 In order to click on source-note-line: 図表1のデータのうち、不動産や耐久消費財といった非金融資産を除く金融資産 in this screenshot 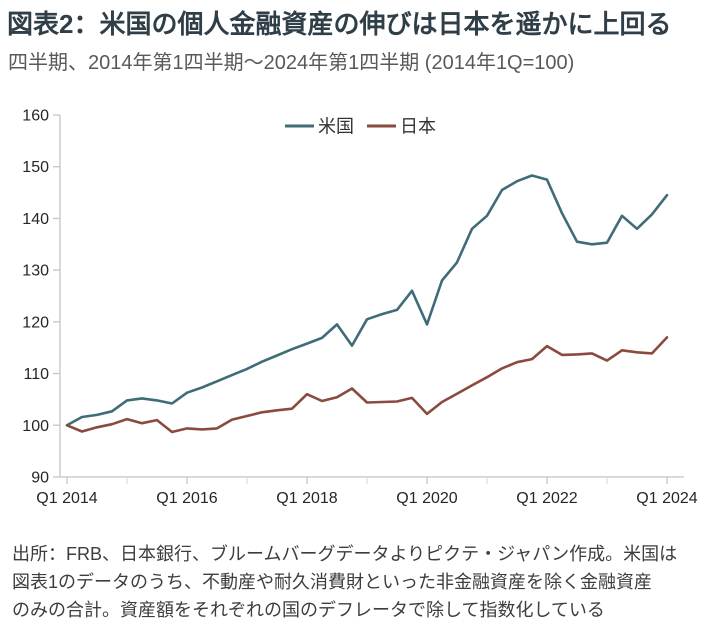, I will do `click(332, 582)`.